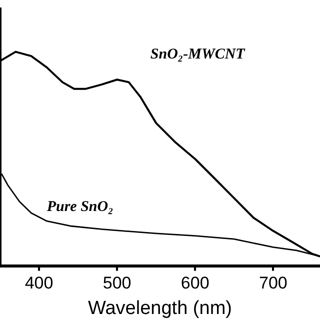 The height and width of the screenshot is (320, 320). What do you see at coordinates (198, 54) in the screenshot?
I see `series-label: SnO₂-MWCNT` at bounding box center [198, 54].